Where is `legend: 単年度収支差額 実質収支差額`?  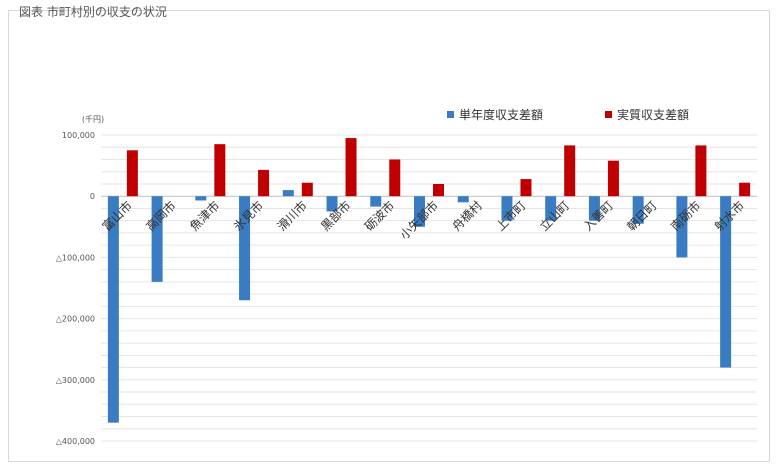 legend: 単年度収支差額 実質収支差額 is located at coordinates (568, 114).